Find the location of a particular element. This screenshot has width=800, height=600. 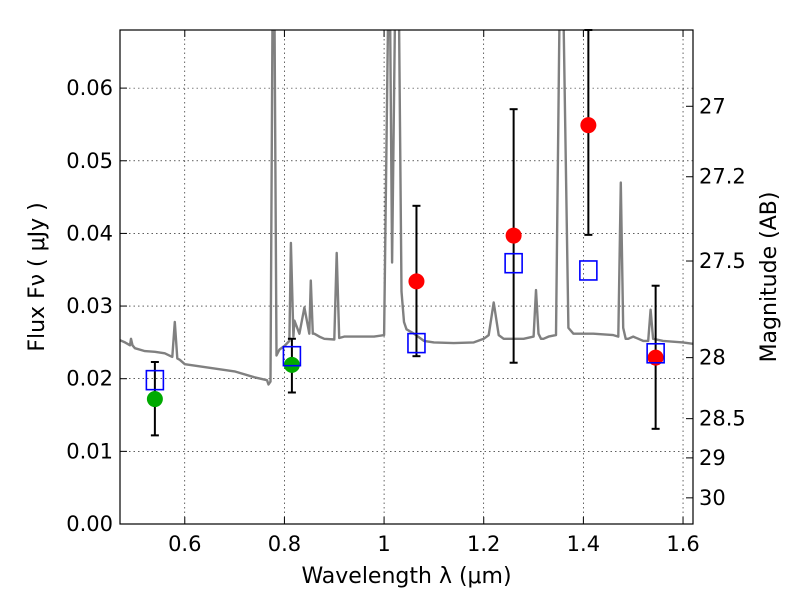

x-tick-label: 1.4 is located at coordinates (583, 544).